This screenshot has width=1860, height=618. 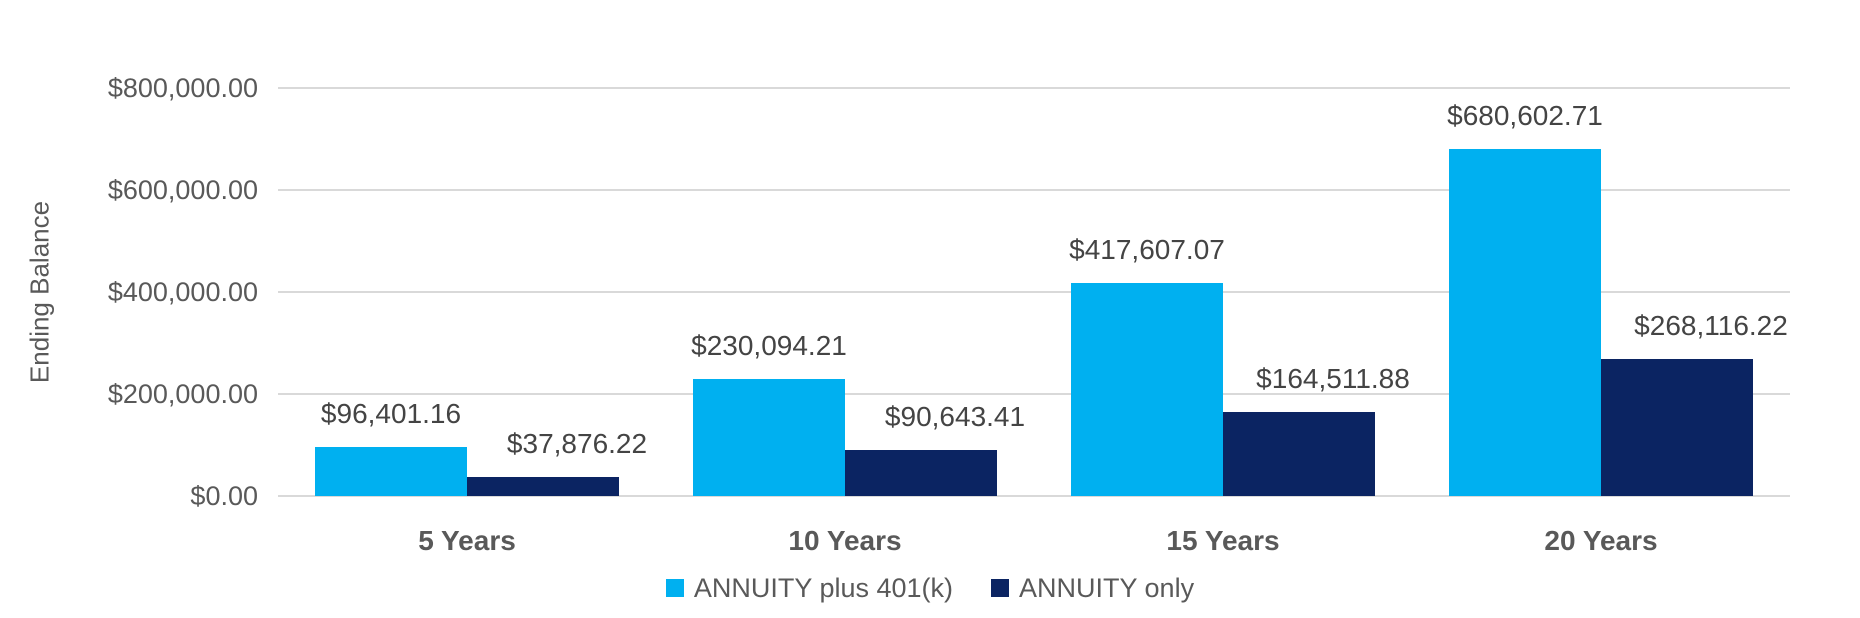 What do you see at coordinates (182, 88) in the screenshot?
I see `y-tick-label: $800,000.00` at bounding box center [182, 88].